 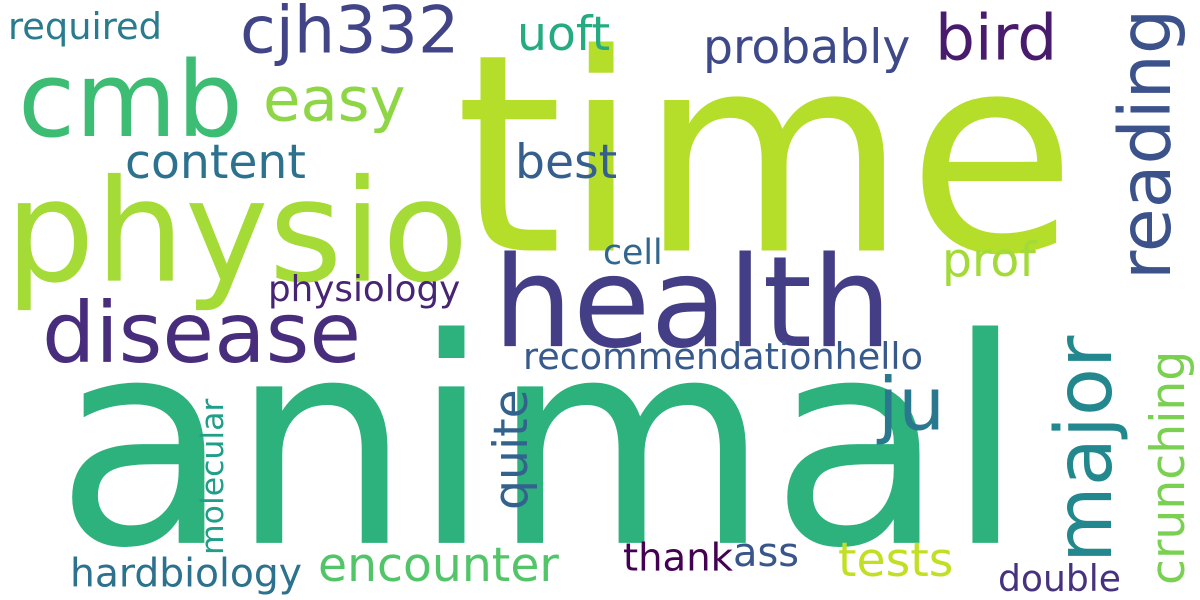 I want to click on word-required: required, so click(x=85, y=27).